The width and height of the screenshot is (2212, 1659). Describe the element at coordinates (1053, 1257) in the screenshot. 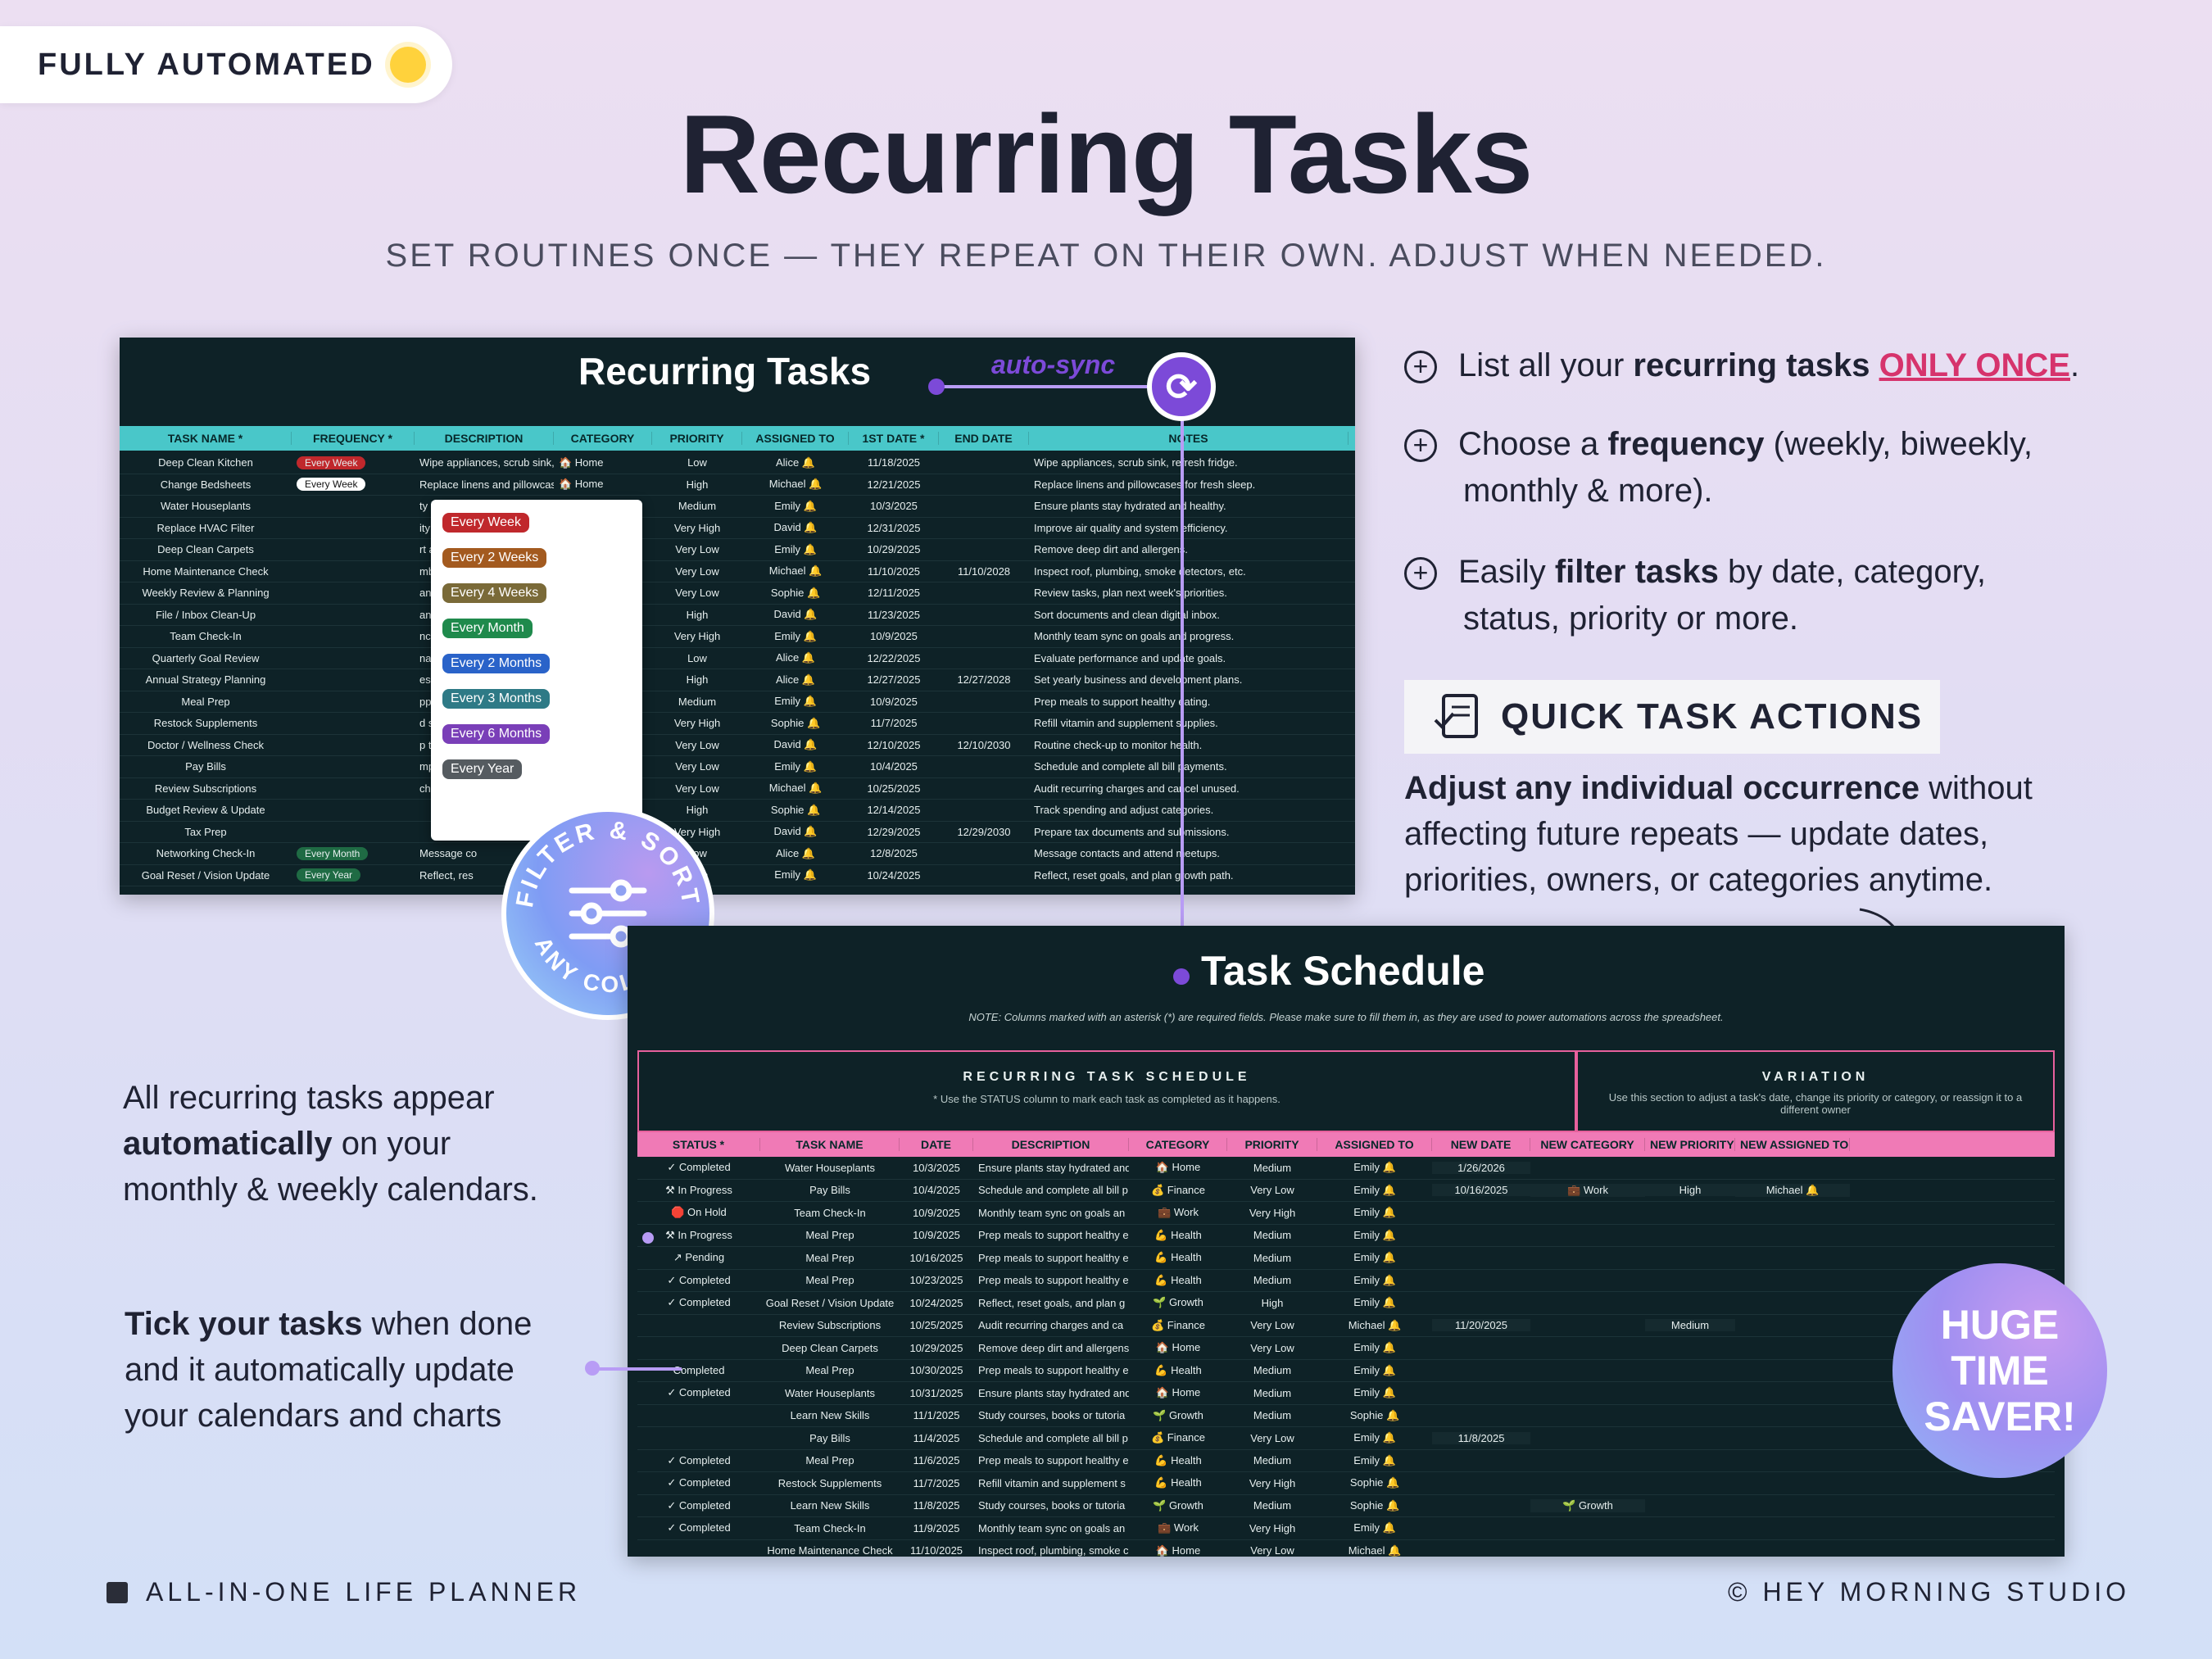

I see `table-cell: Prep meals to support healthy e` at that location.